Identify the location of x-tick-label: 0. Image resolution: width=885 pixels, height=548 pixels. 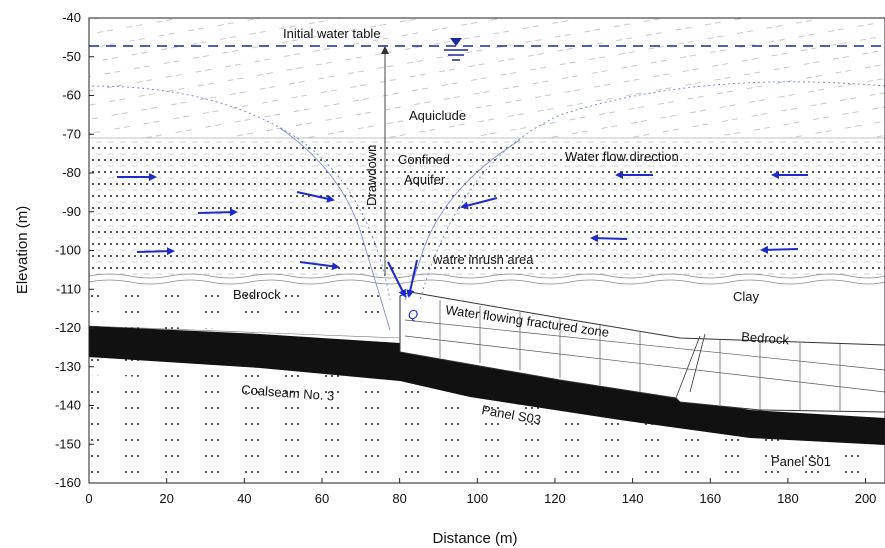
(88, 498).